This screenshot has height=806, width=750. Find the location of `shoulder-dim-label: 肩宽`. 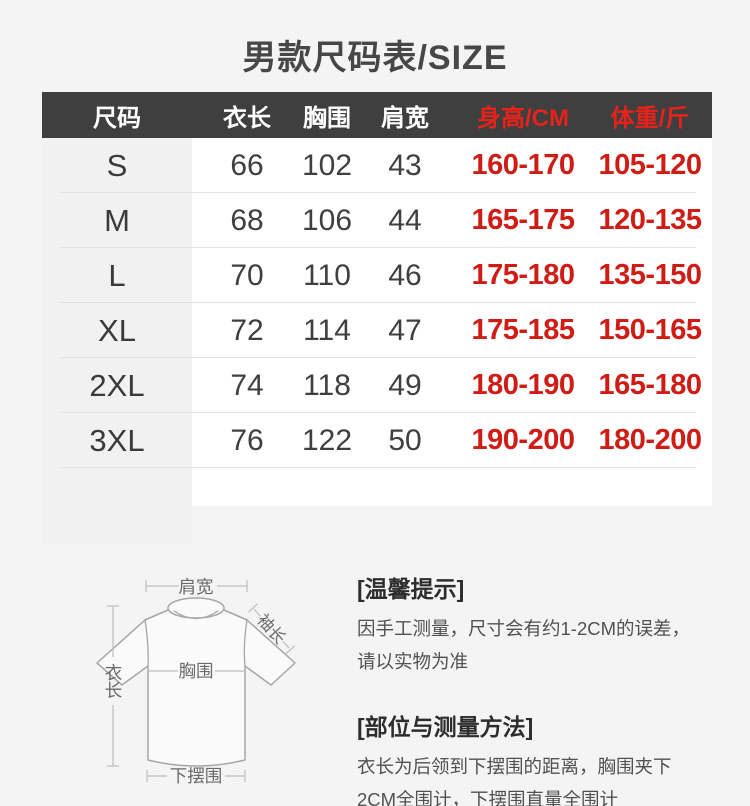

shoulder-dim-label: 肩宽 is located at coordinates (196, 587).